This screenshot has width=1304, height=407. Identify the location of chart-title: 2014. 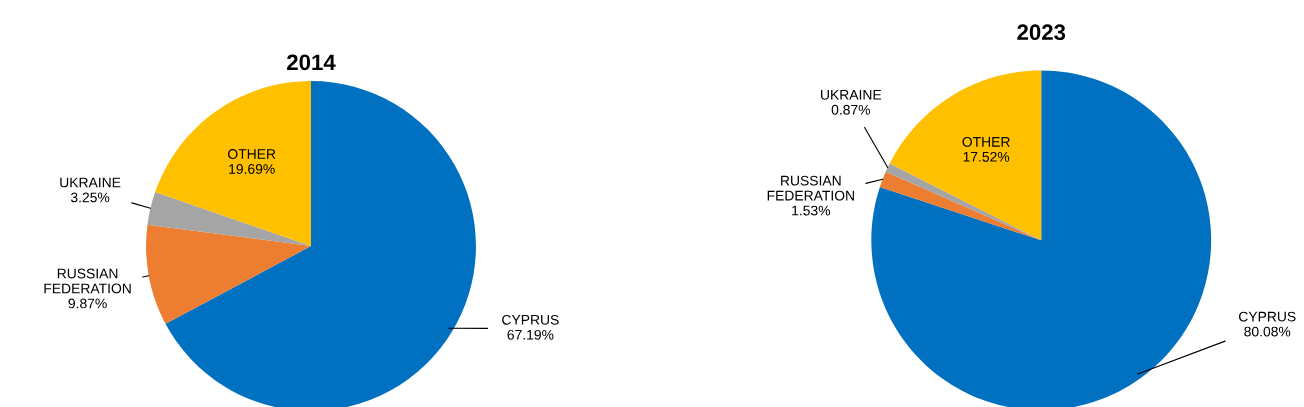
(311, 62).